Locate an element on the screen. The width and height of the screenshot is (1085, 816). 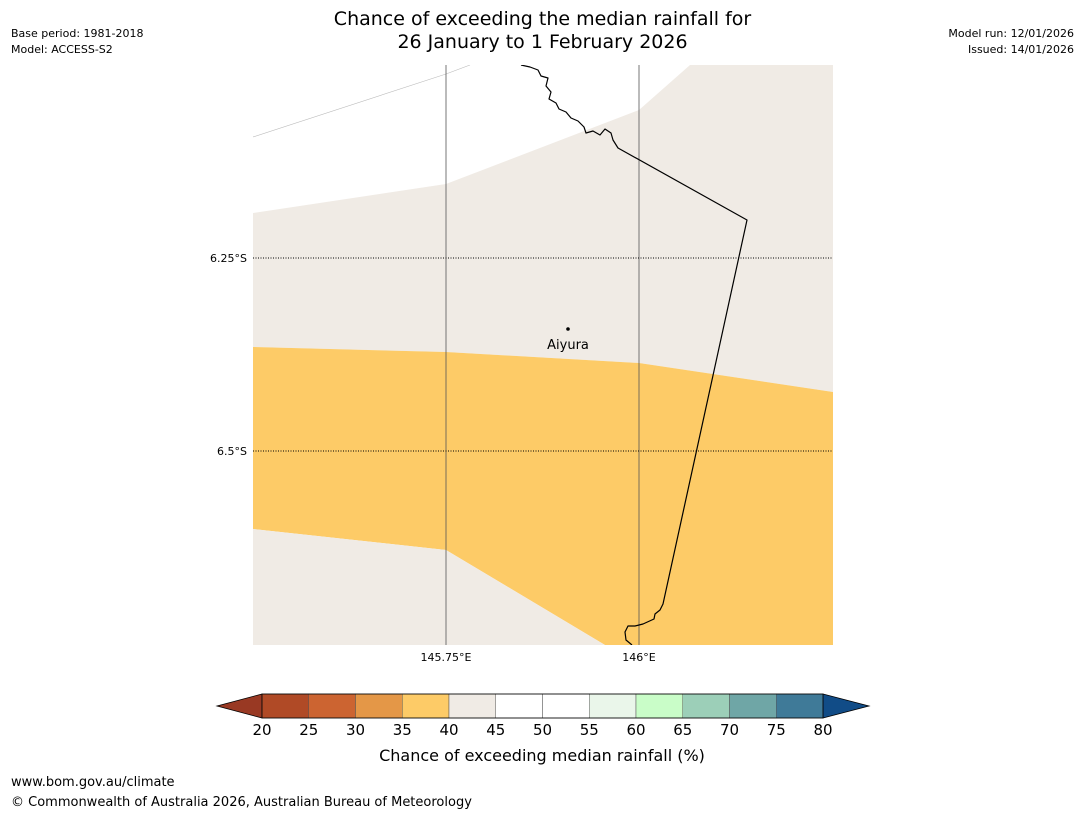
colorbar-tick-label: 20 is located at coordinates (261, 730).